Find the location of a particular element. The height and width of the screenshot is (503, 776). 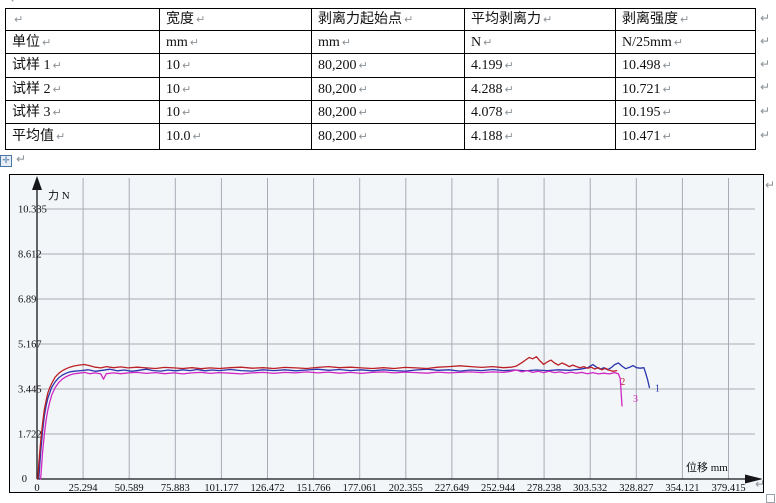

table-row: 试样 1 ↵ 10 ↵ 80,200 ↵ 4.199 ↵ 10.498 ↵ is located at coordinates (380, 65).